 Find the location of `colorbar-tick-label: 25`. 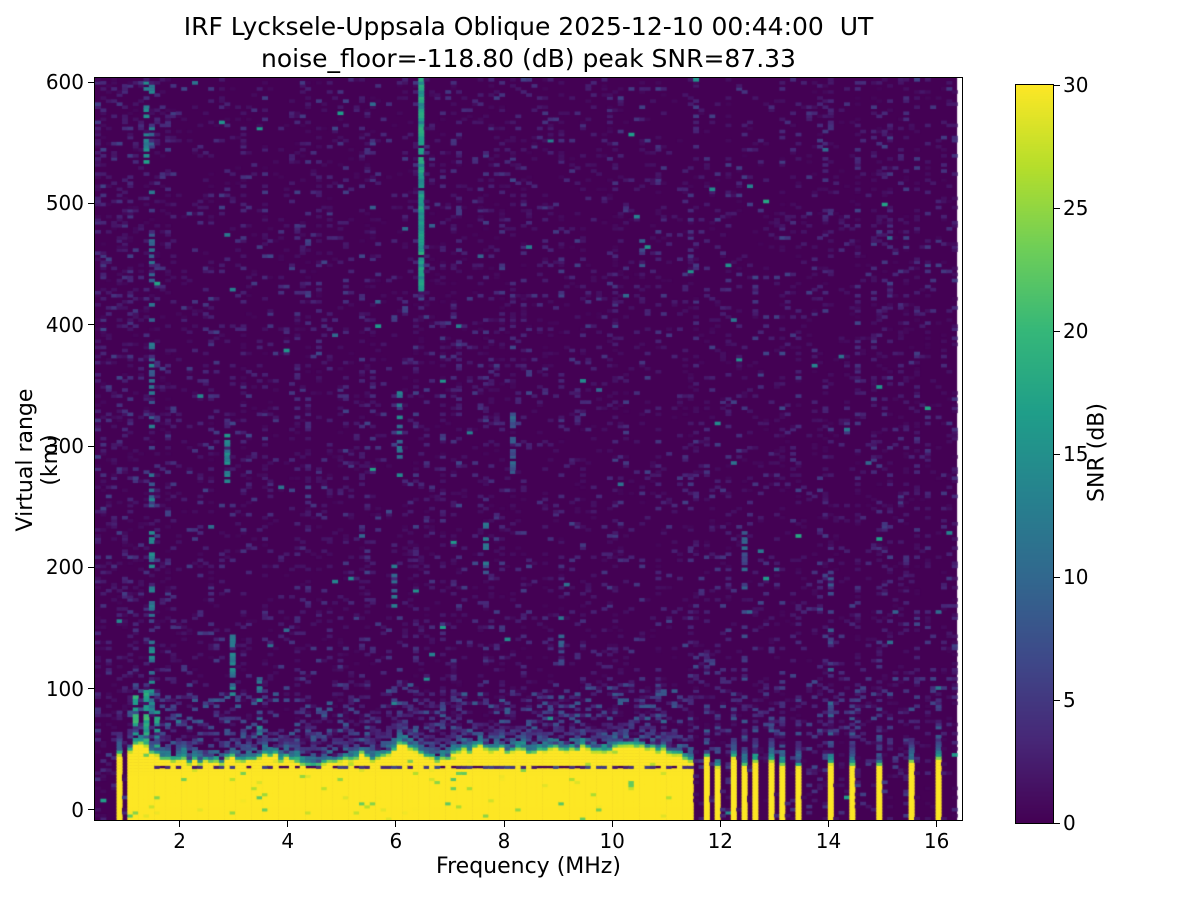

colorbar-tick-label: 25 is located at coordinates (1076, 208).